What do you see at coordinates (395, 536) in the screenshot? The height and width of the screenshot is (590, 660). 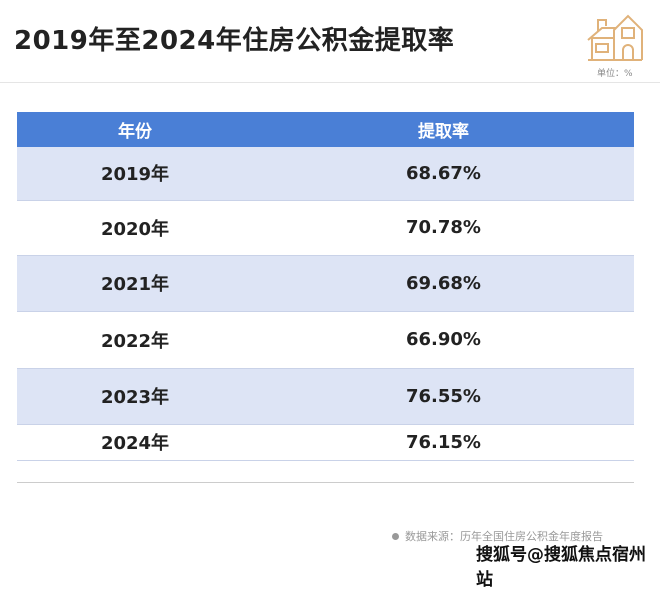 I see `bullet-icon` at bounding box center [395, 536].